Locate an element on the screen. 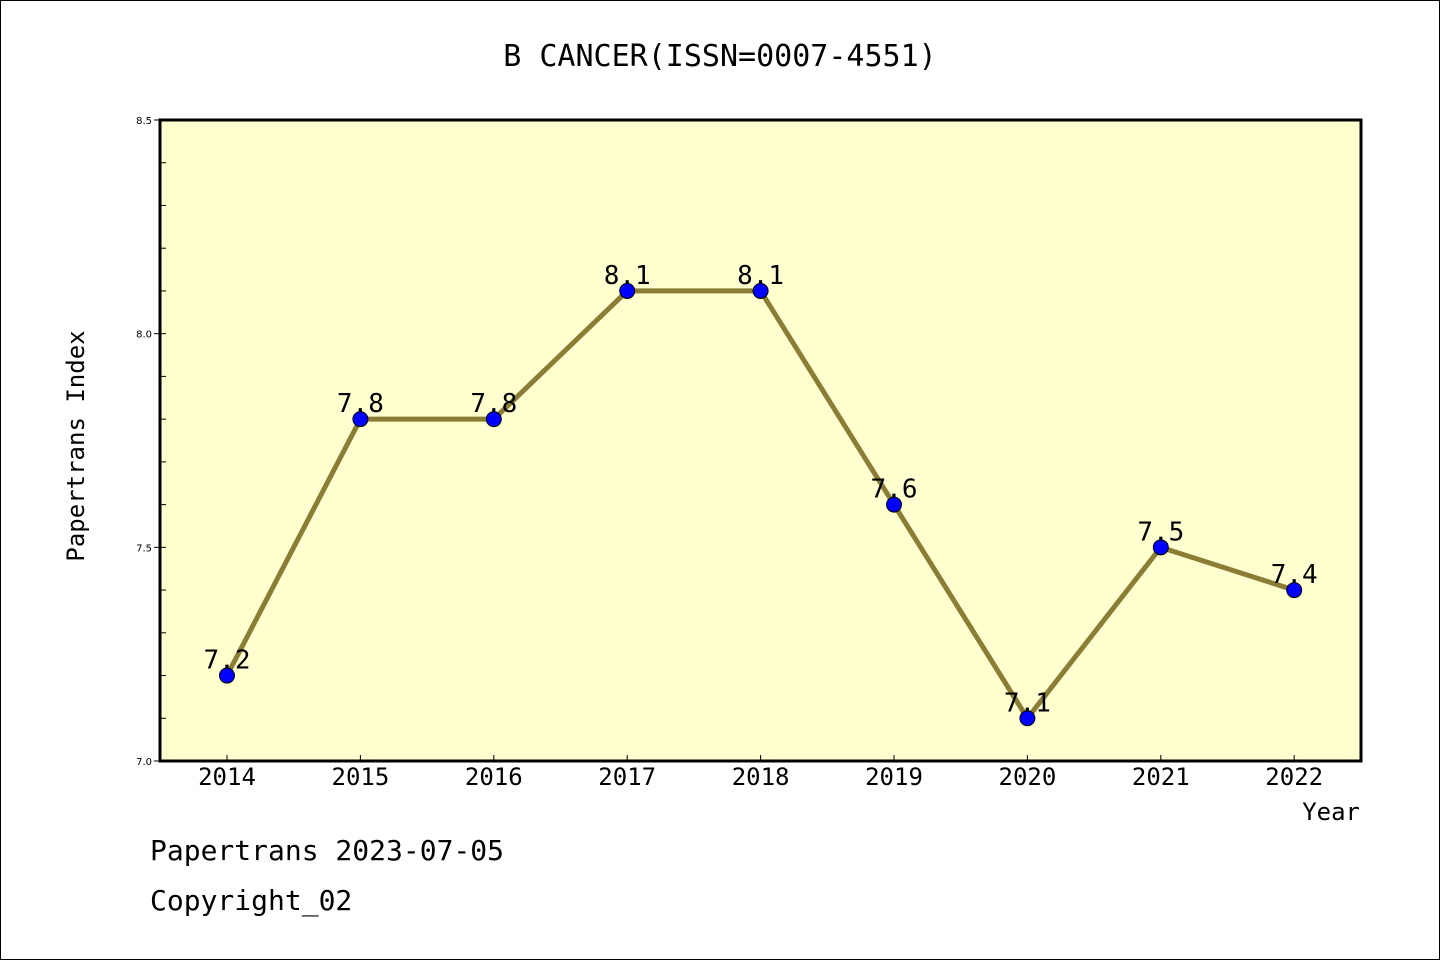 The width and height of the screenshot is (1440, 960). x-tick-label: 2017 is located at coordinates (627, 777).